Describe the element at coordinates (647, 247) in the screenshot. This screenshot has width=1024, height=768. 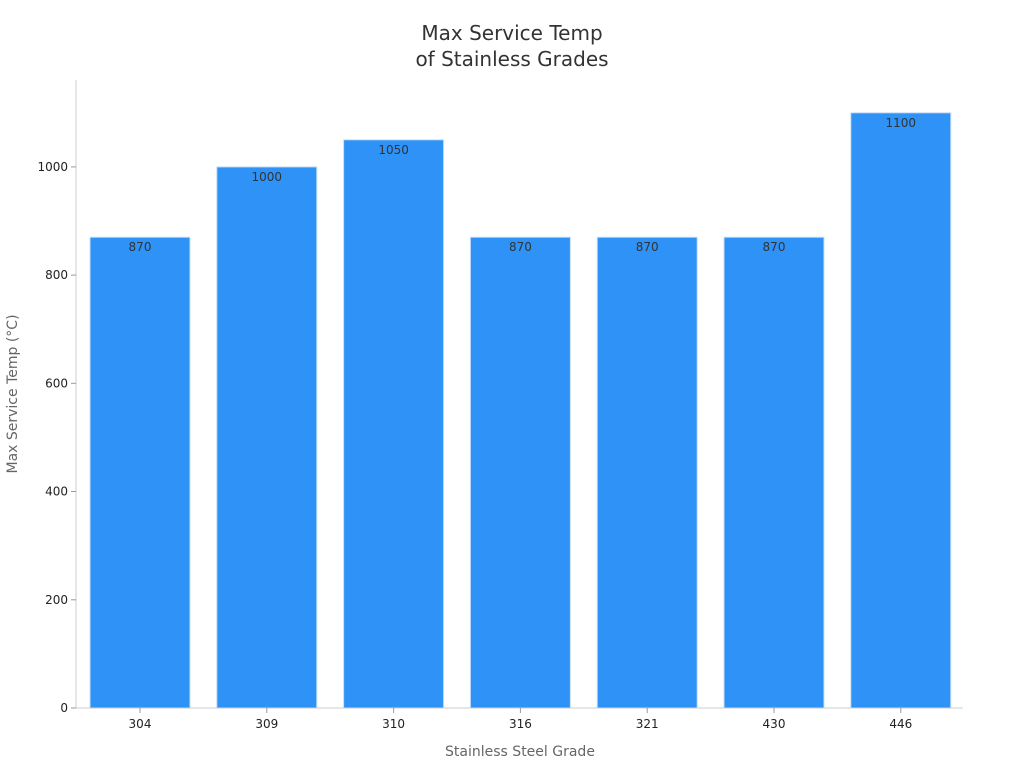
I see `data-label-321: 870` at that location.